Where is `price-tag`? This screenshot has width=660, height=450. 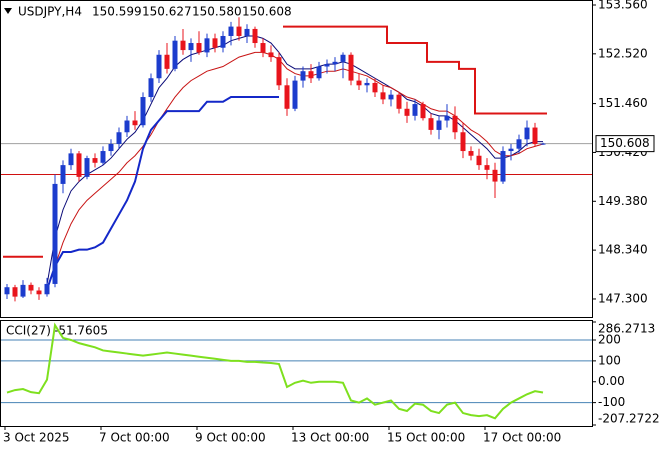
price-tag is located at coordinates (625, 144).